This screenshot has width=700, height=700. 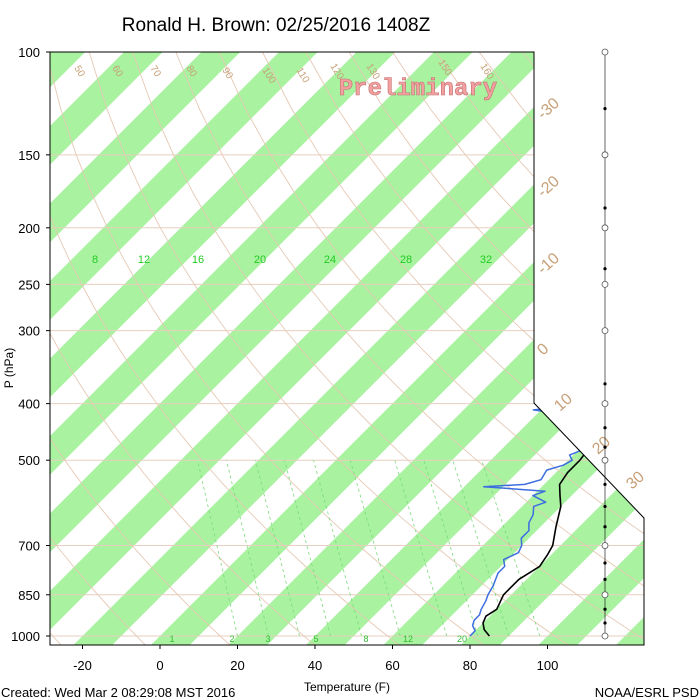 What do you see at coordinates (237, 665) in the screenshot?
I see `x-tick-label: 20` at bounding box center [237, 665].